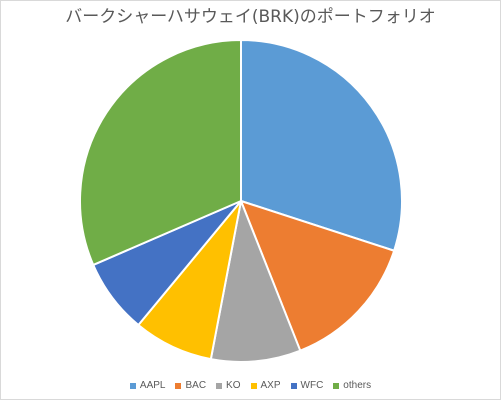  I want to click on pie-slice-bac, so click(318, 276).